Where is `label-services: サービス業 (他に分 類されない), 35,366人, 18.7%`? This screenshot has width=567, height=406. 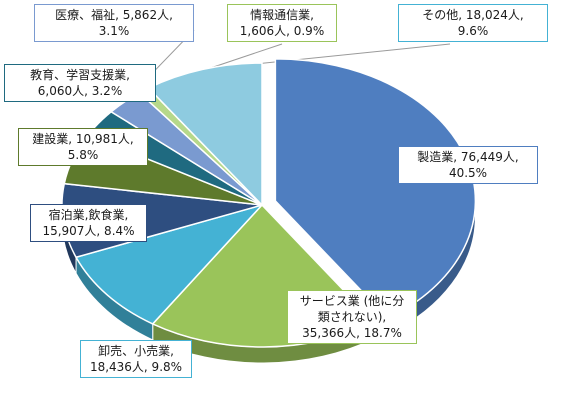 label-services: サービス業 (他に分 類されない), 35,366人, 18.7% is located at coordinates (352, 317).